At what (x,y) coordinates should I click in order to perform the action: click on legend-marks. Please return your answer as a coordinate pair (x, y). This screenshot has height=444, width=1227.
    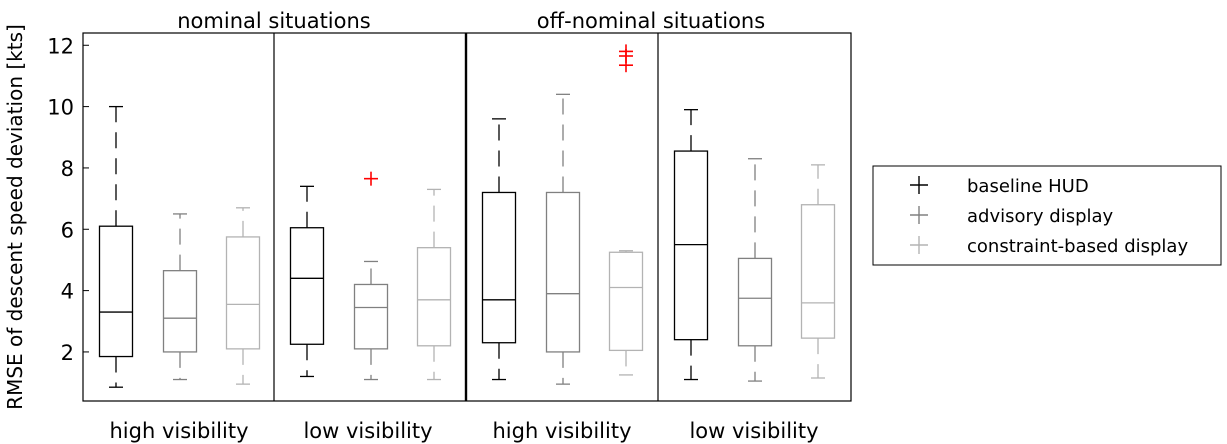
    Looking at the image, I should click on (919, 215).